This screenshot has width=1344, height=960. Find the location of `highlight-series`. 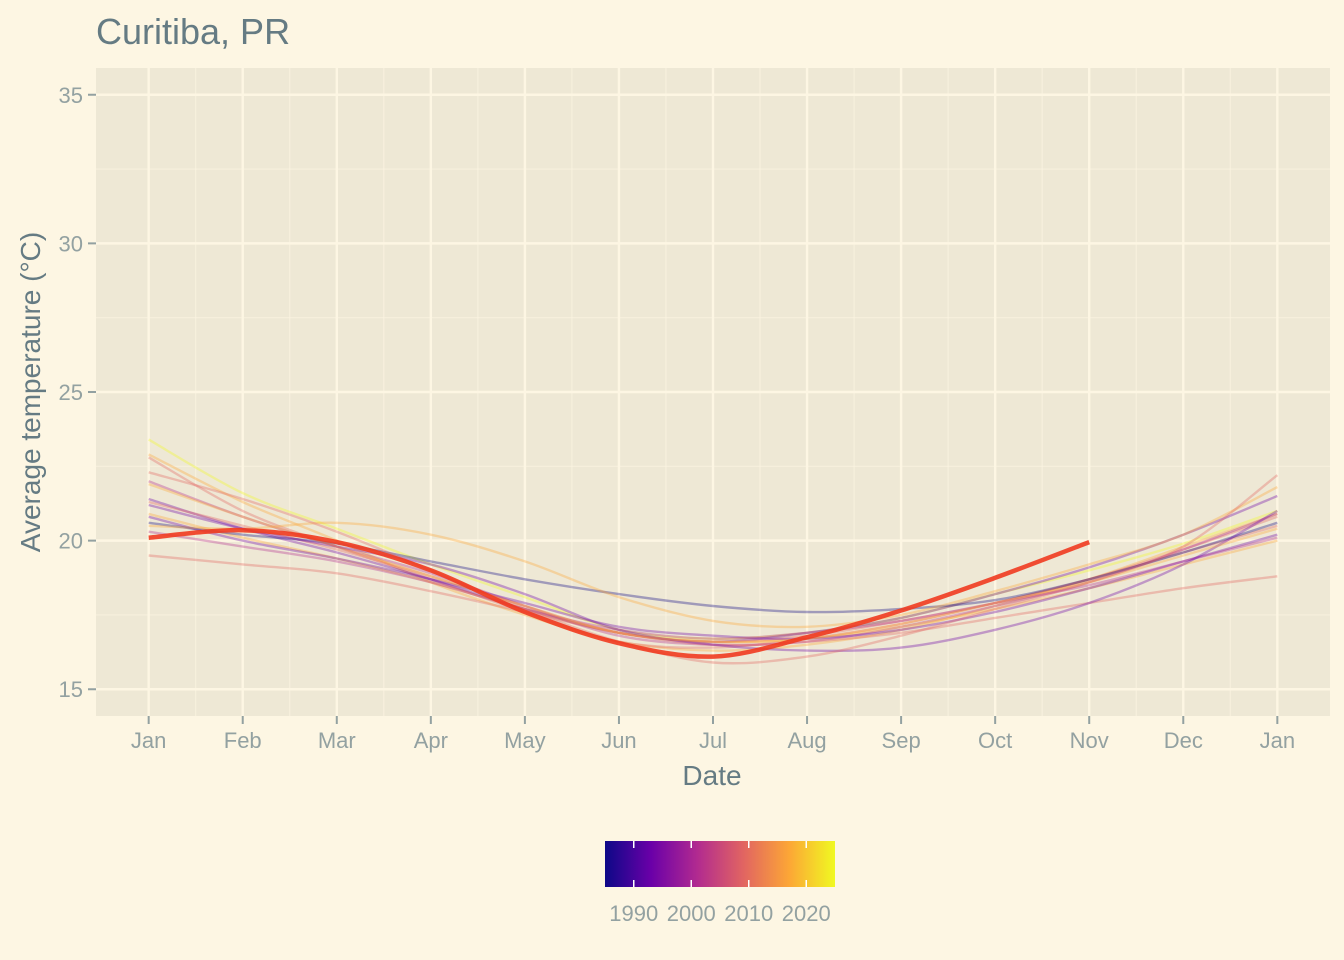

highlight-series is located at coordinates (619, 593).